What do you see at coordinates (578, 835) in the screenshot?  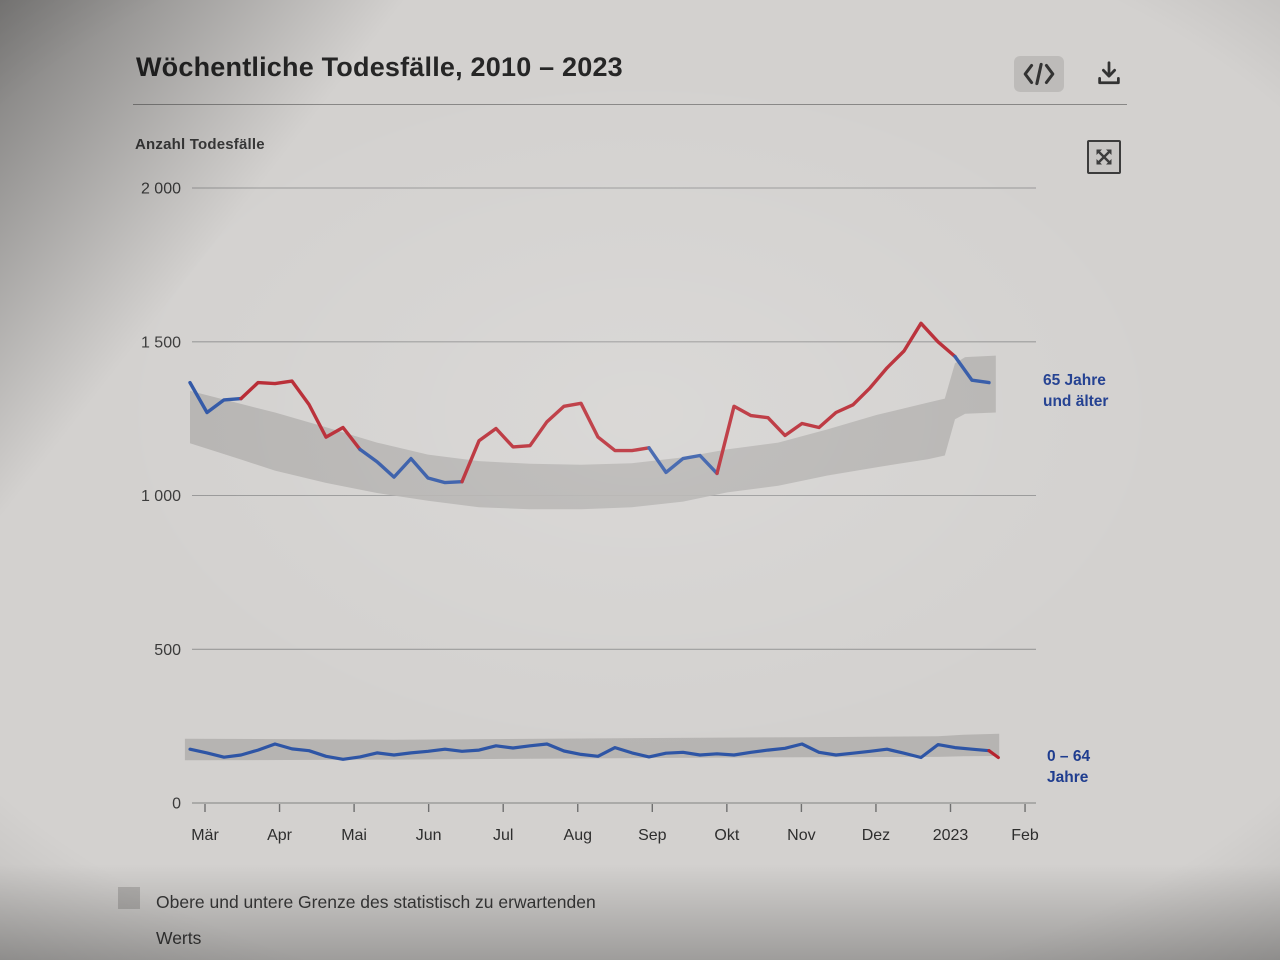 I see `x-tick-label: Aug` at bounding box center [578, 835].